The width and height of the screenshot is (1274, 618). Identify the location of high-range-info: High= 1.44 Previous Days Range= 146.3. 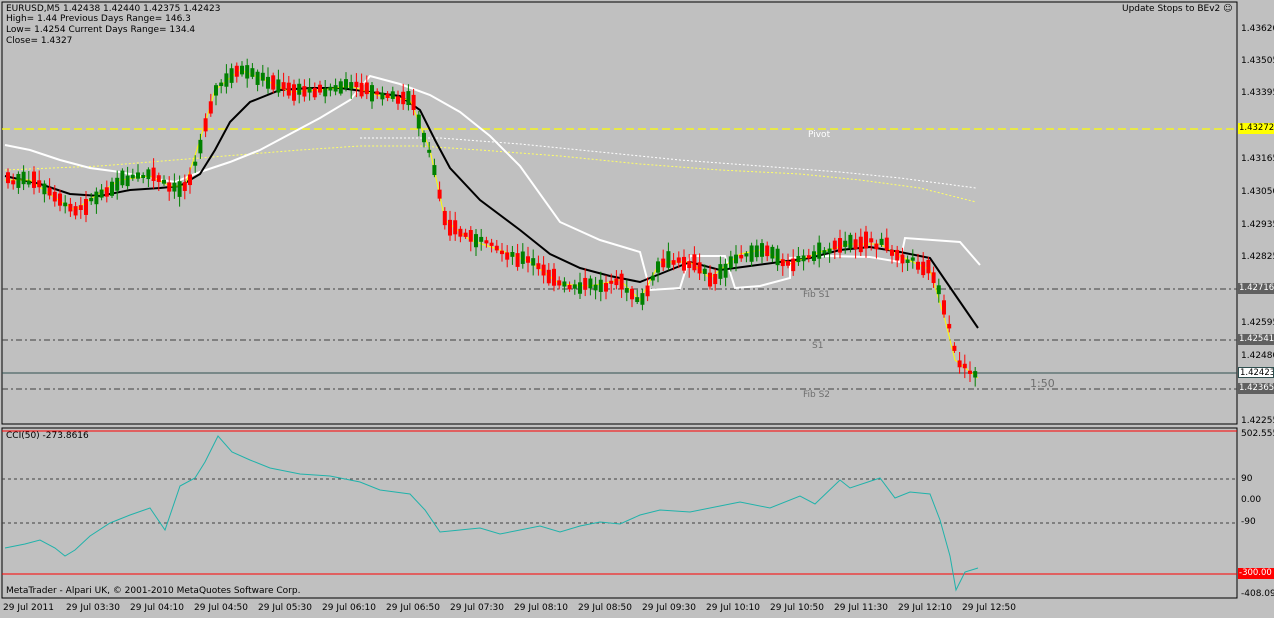
(98, 19).